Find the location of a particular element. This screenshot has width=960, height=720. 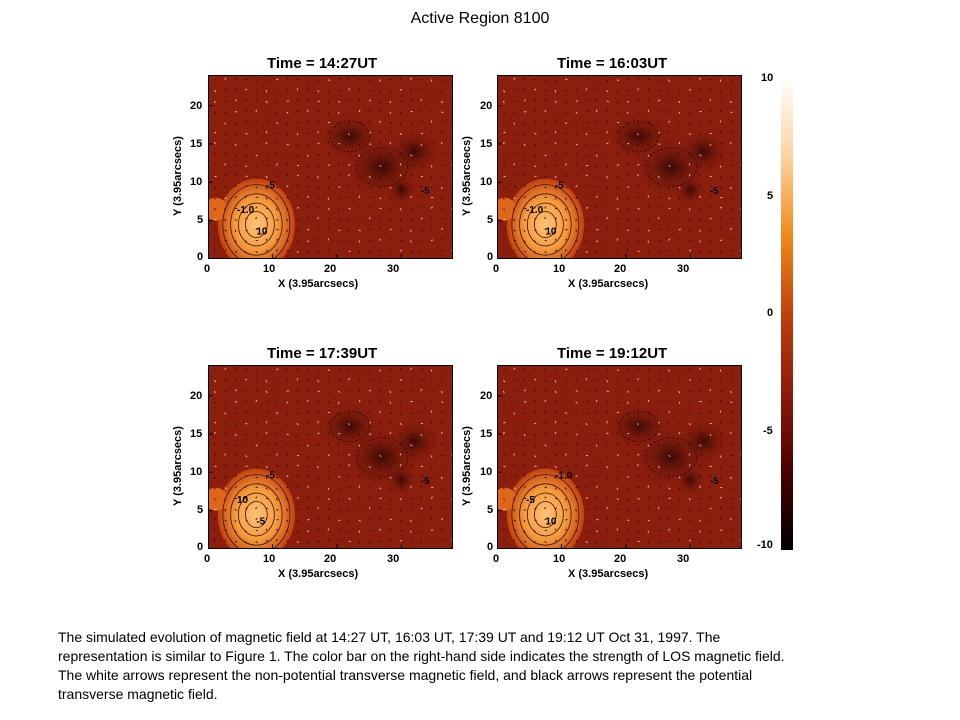

x-tick-label: 10 is located at coordinates (559, 559).